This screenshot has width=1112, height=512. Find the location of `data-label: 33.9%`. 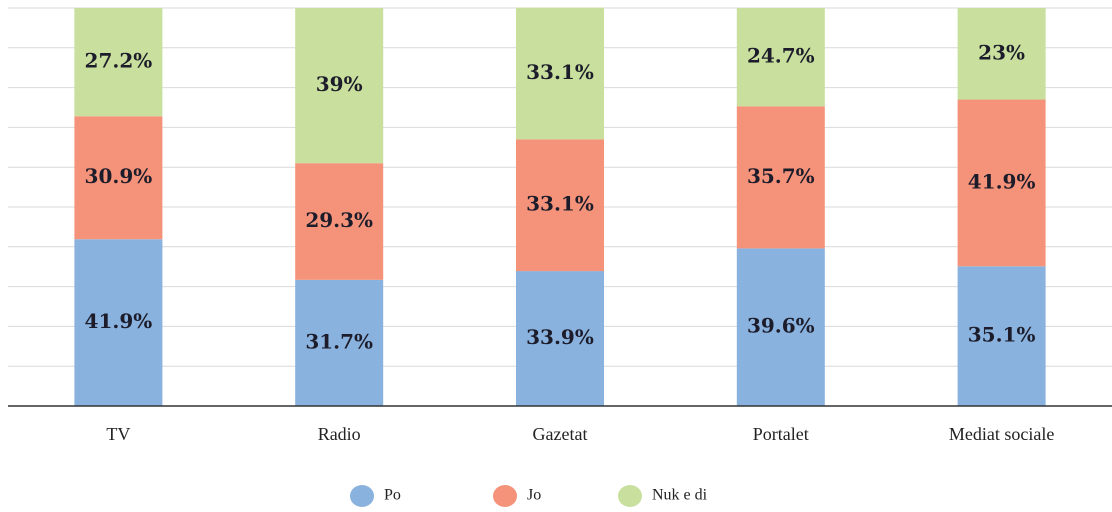

data-label: 33.9% is located at coordinates (560, 337).